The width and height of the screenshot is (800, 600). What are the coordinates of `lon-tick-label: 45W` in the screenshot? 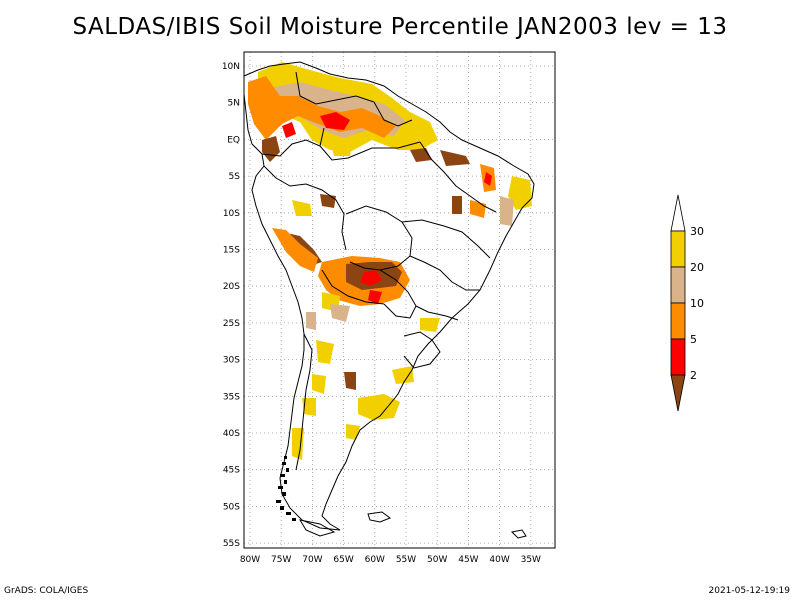 It's located at (468, 560).